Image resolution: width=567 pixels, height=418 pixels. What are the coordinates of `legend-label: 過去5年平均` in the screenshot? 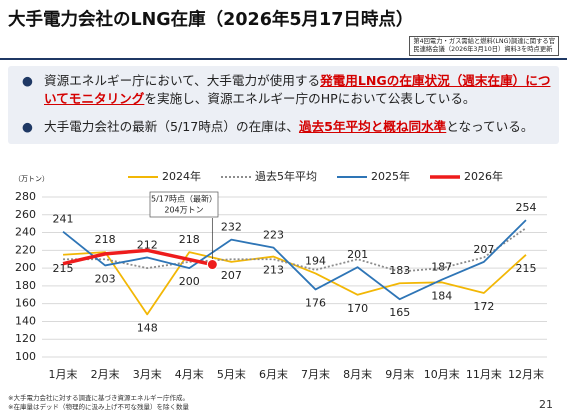 It's located at (286, 176).